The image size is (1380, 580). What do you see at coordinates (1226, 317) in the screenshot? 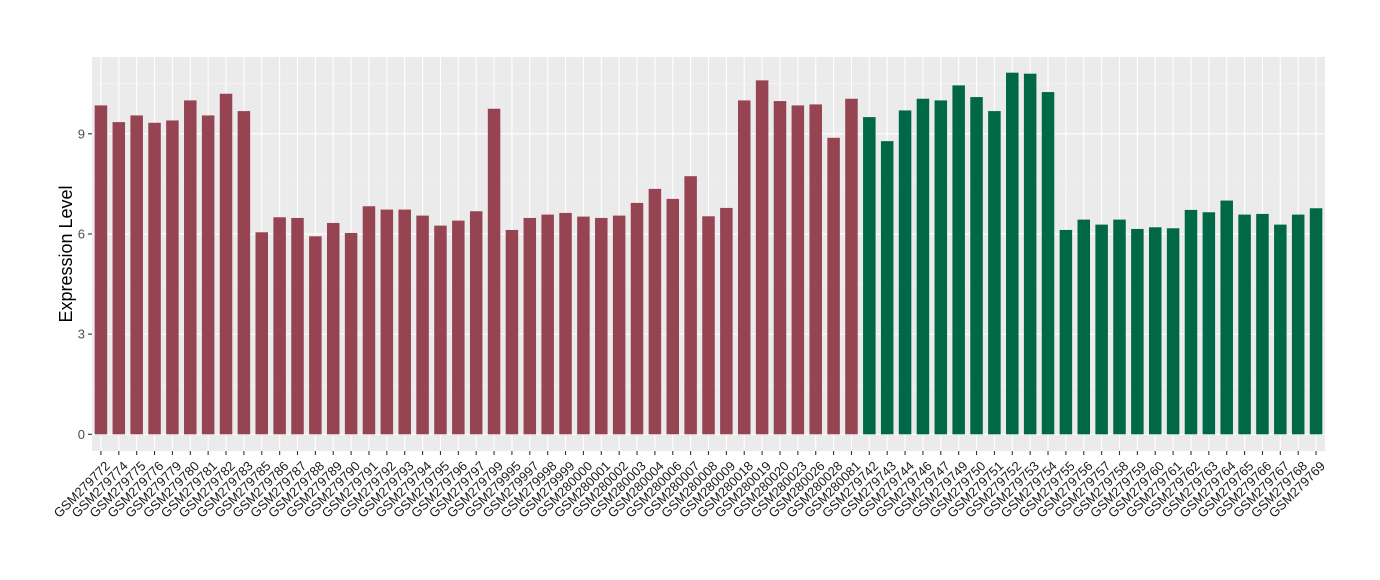
I see `bar-GSM279764` at bounding box center [1226, 317].